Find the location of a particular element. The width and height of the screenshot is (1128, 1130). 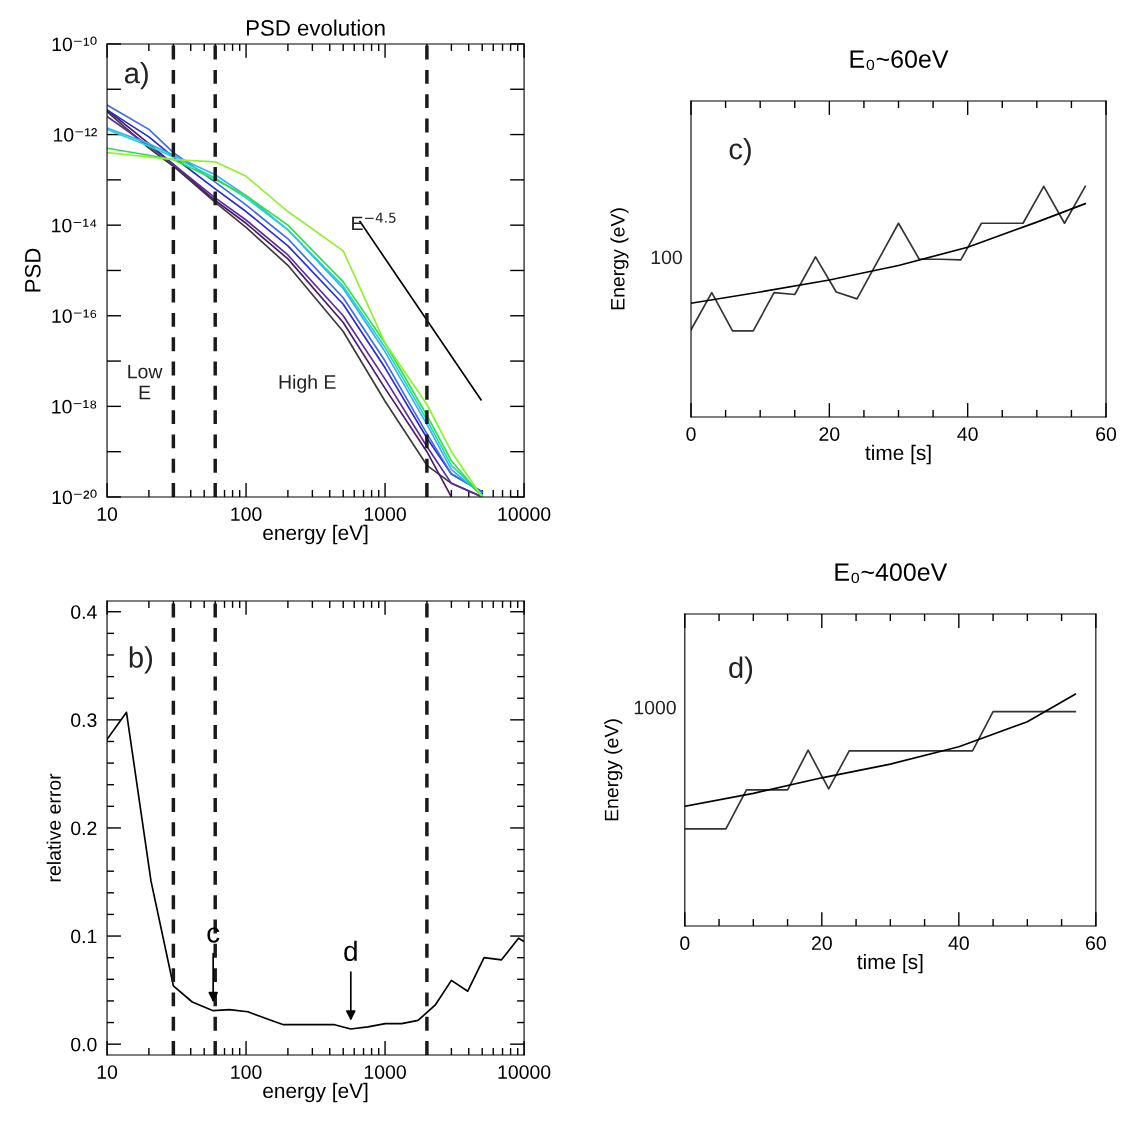

chart-title: PSD evolution is located at coordinates (315, 27).